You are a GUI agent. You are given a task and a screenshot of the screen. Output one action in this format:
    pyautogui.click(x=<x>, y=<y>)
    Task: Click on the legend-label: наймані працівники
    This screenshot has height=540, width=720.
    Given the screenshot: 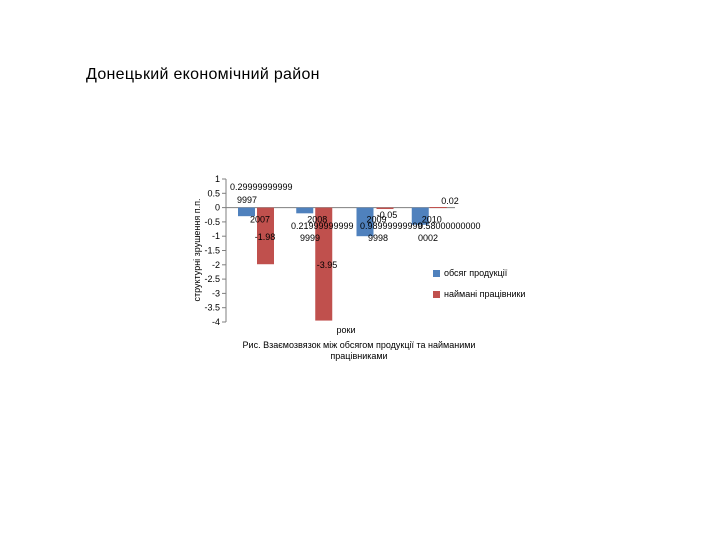 What is the action you would take?
    pyautogui.click(x=484, y=294)
    